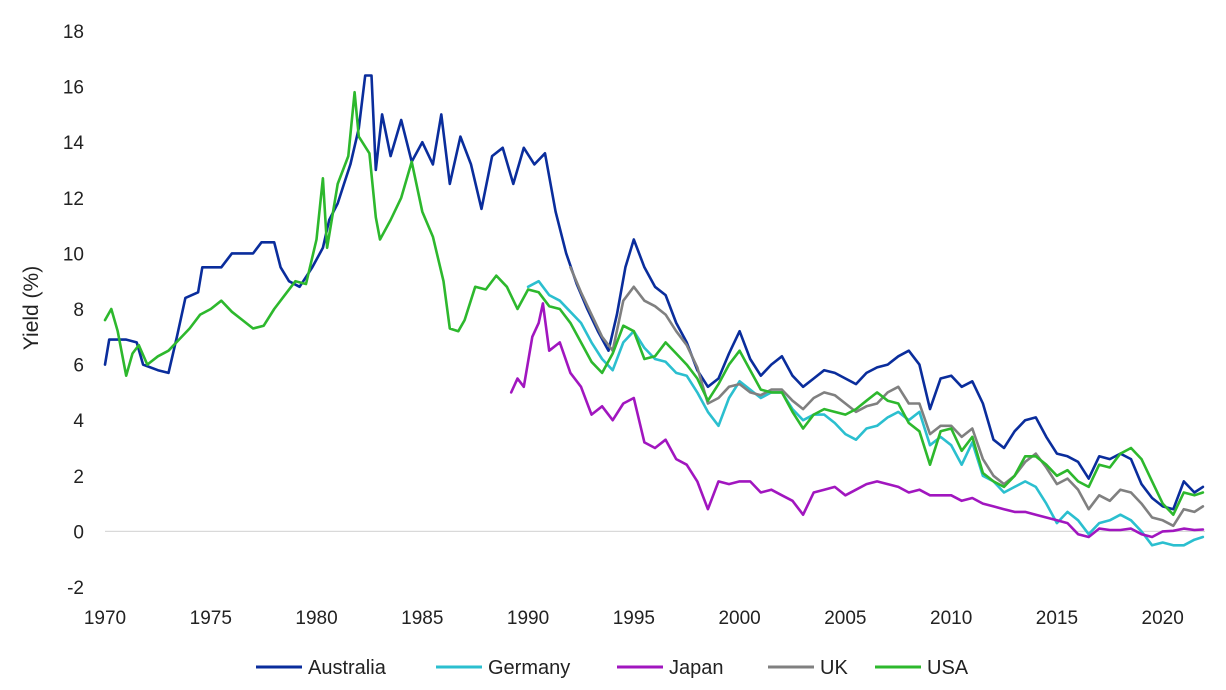  Describe the element at coordinates (1163, 618) in the screenshot. I see `x-tick-label: 2020` at that location.